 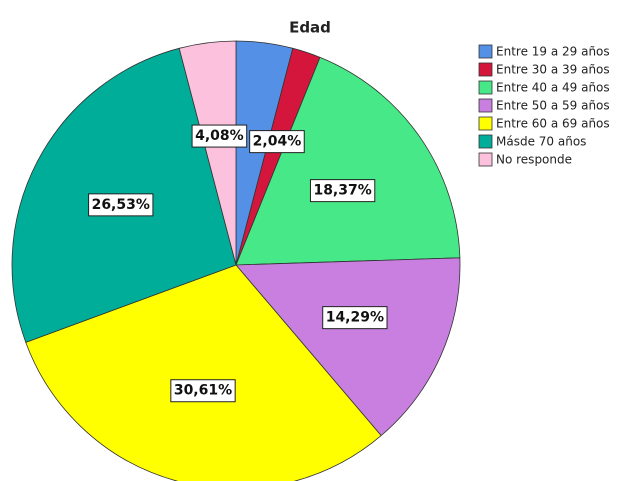 What do you see at coordinates (310, 28) in the screenshot?
I see `chart-title: Edad` at bounding box center [310, 28].